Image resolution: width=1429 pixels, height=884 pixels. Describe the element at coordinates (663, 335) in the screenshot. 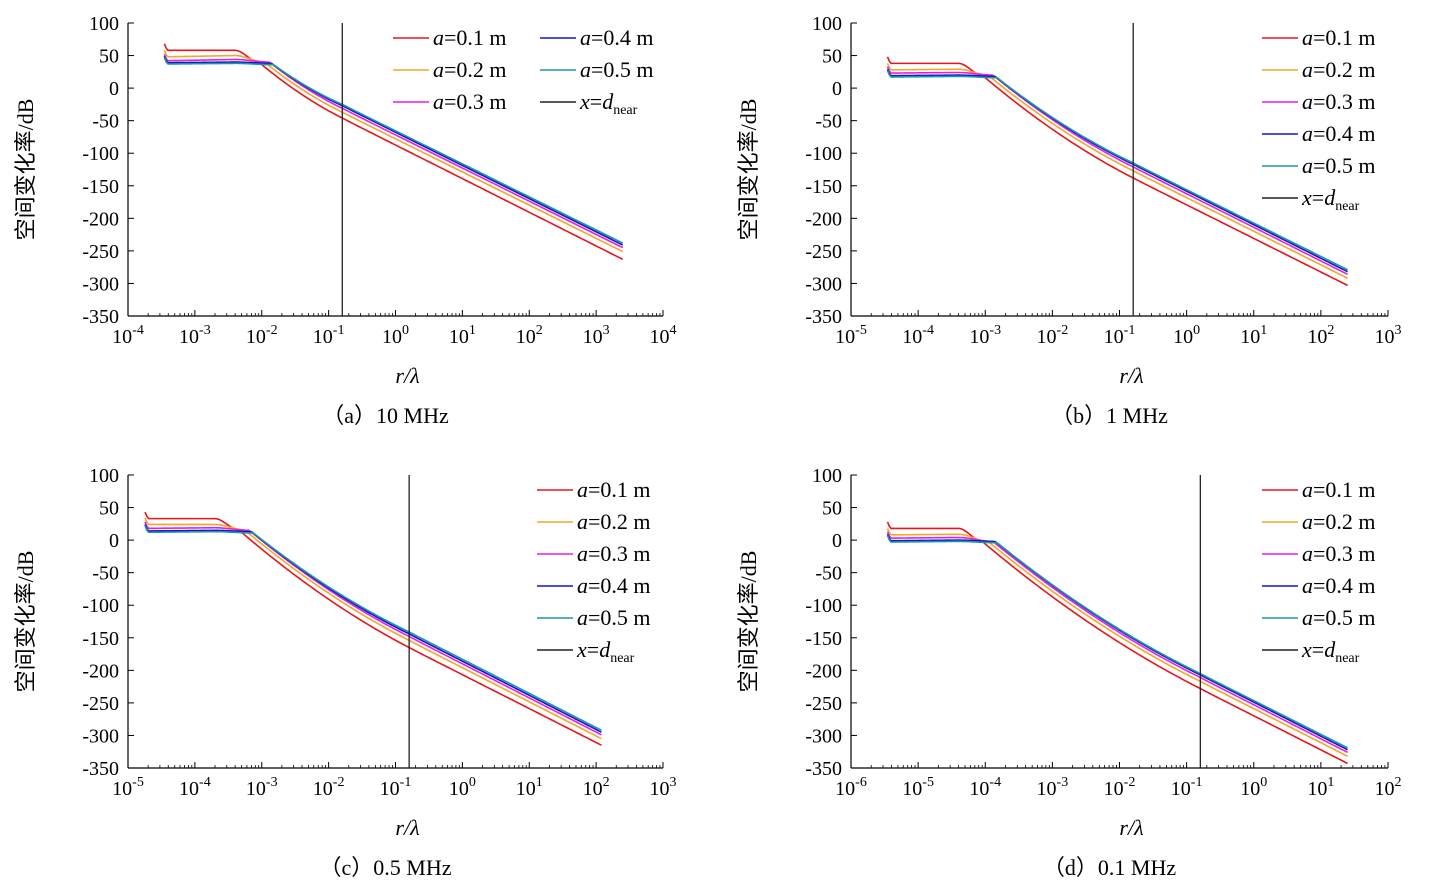

I see `x-tick-label: 10⁴` at that location.